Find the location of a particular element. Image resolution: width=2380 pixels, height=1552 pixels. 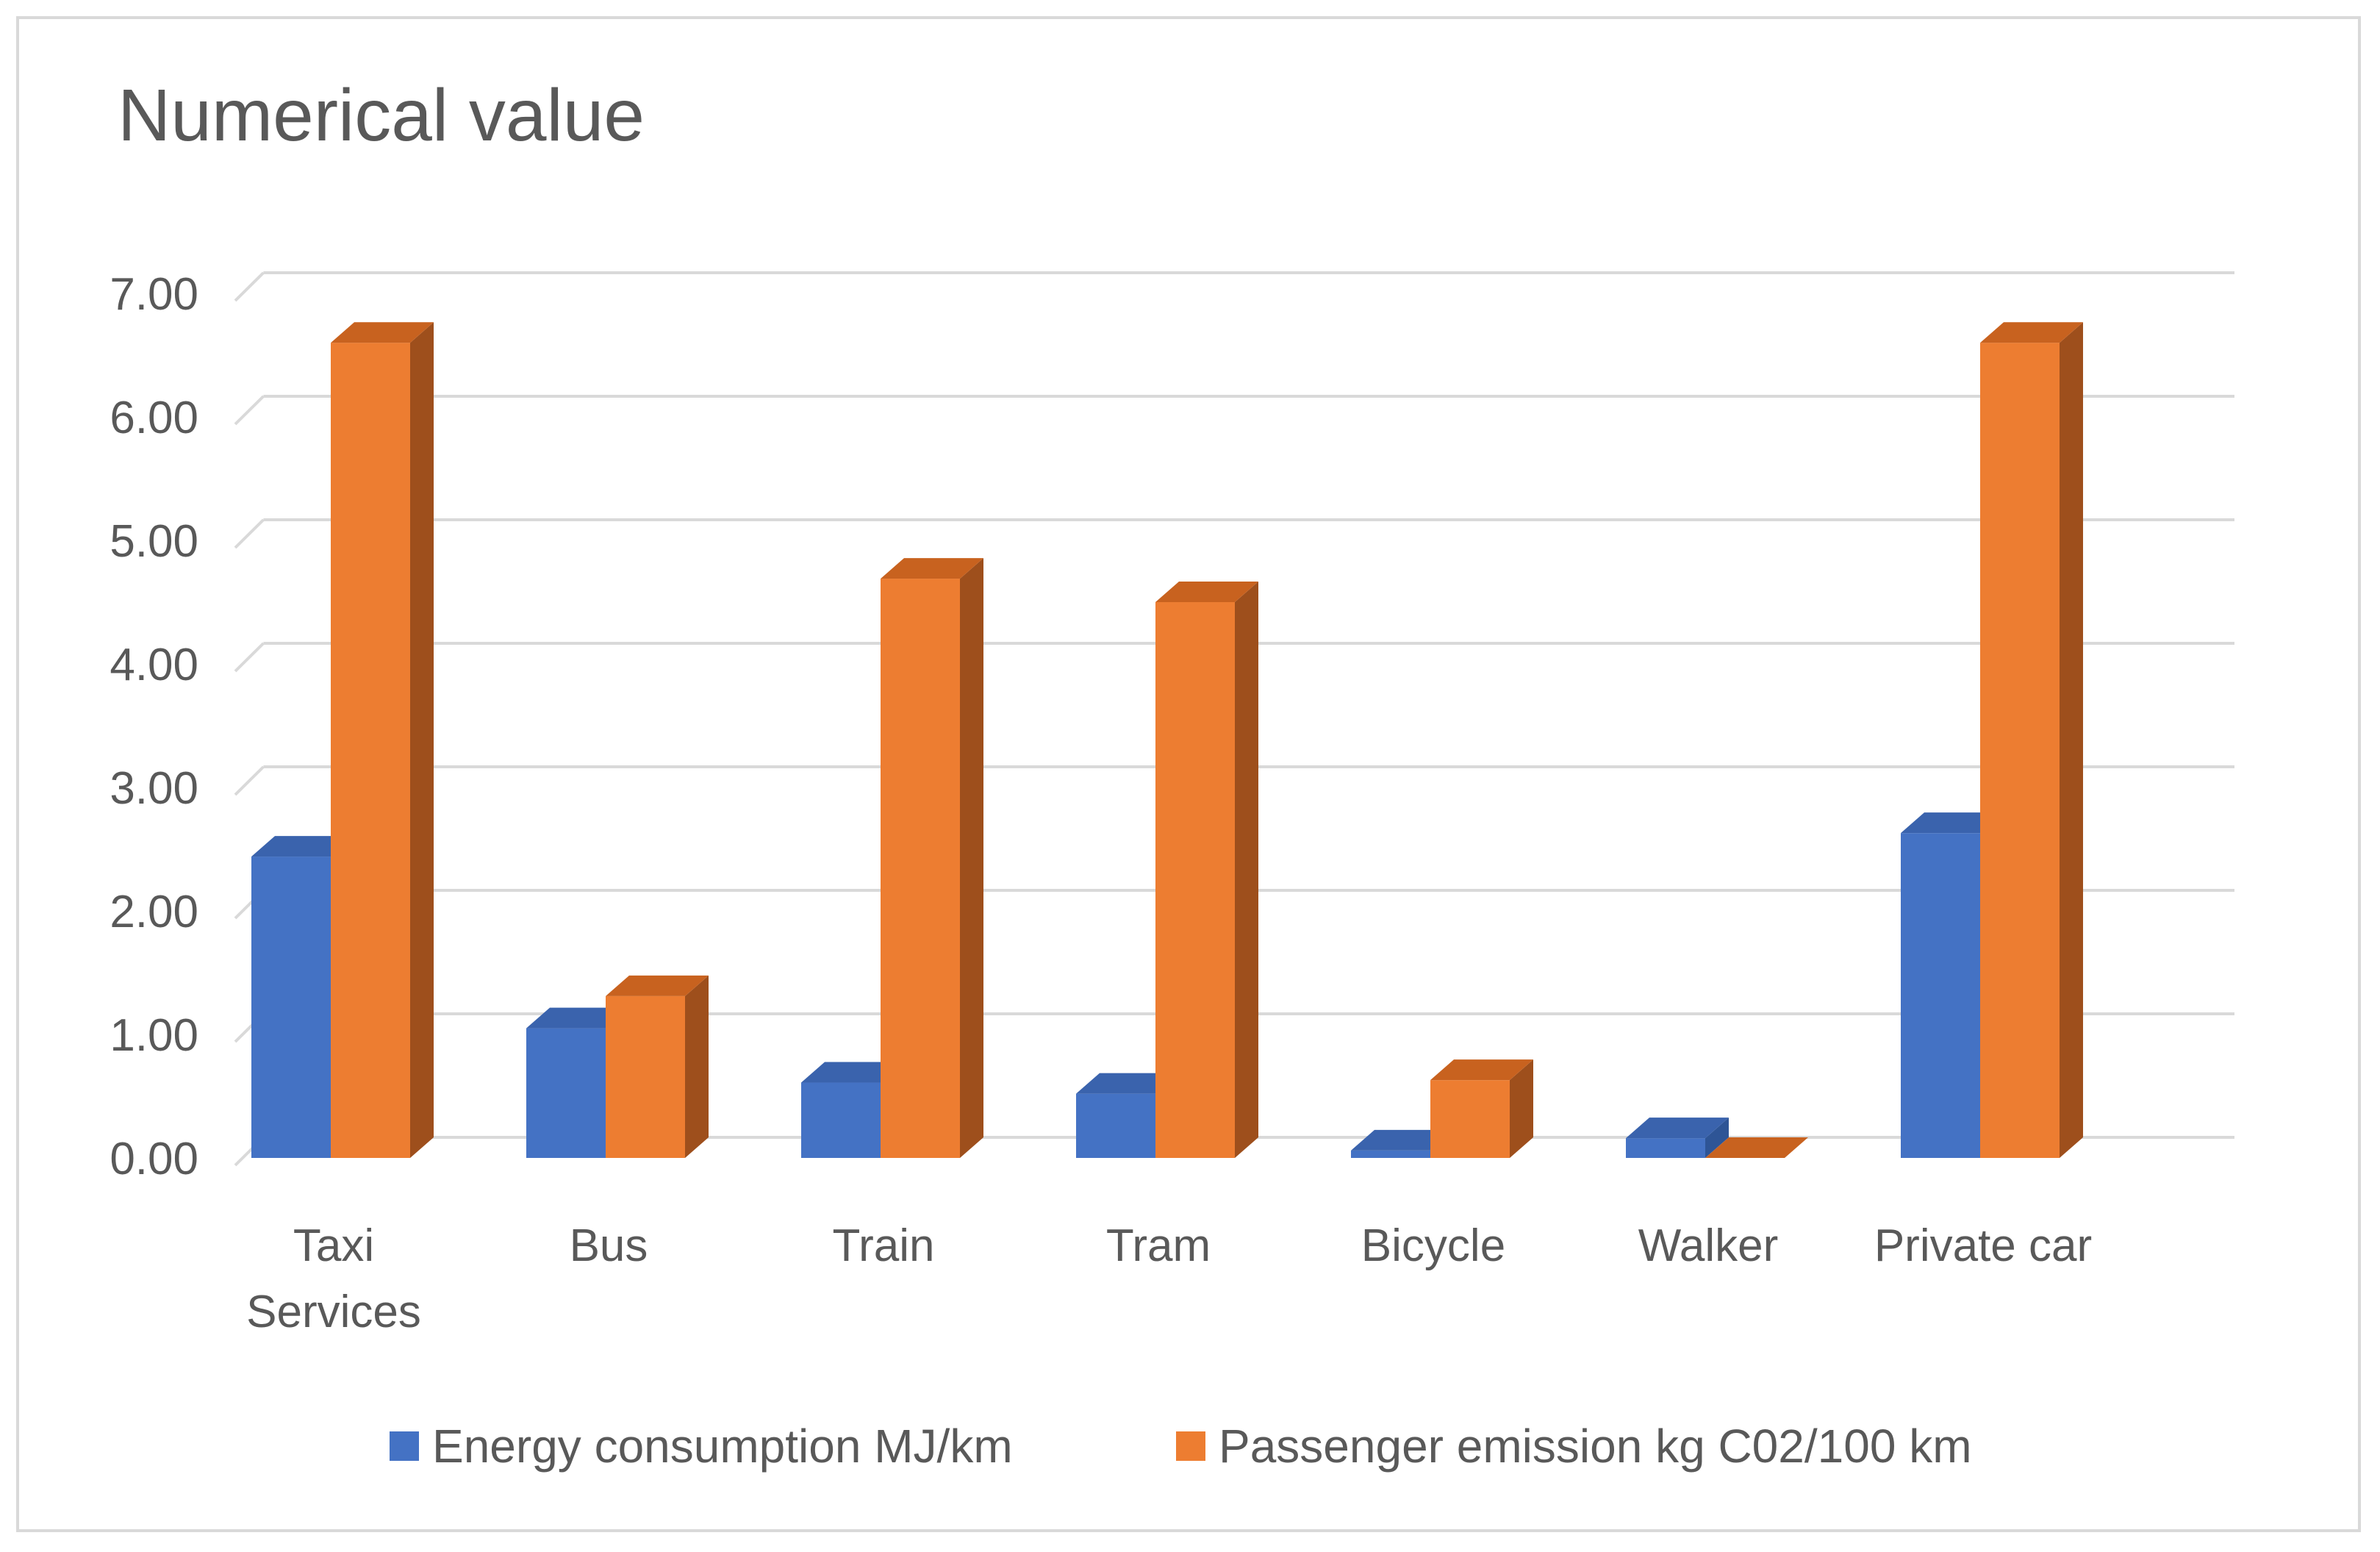

y-tick-label: 0.00 is located at coordinates (154, 1159).